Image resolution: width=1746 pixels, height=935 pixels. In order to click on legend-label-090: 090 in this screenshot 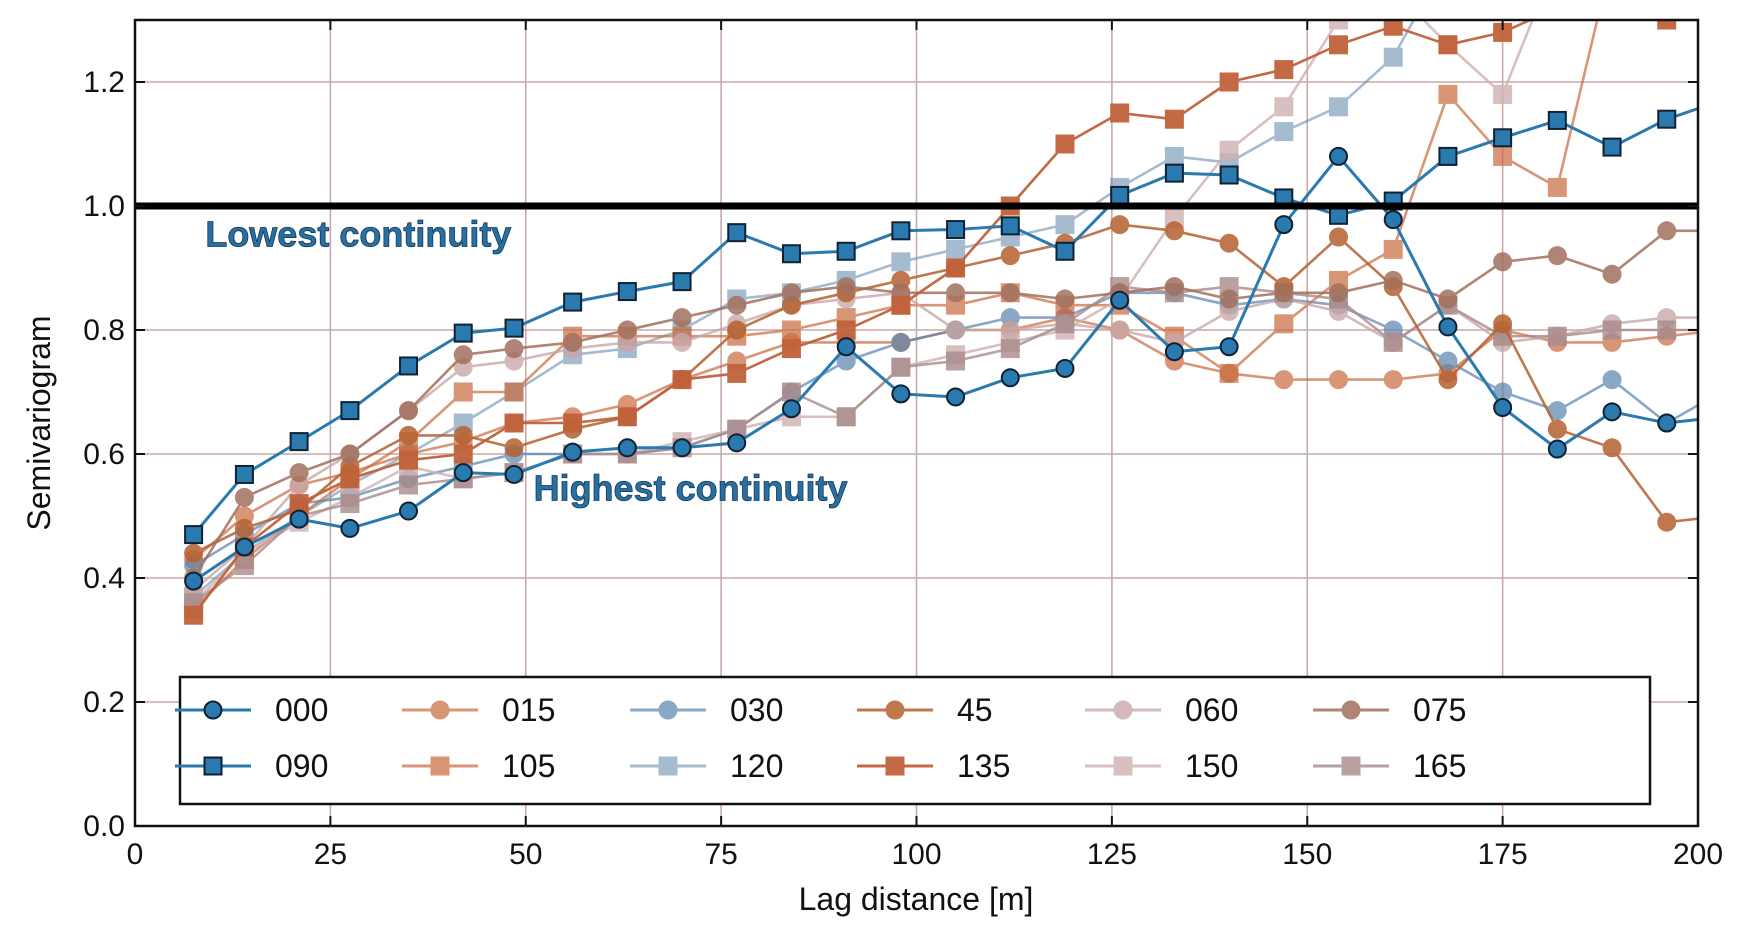, I will do `click(301, 766)`.